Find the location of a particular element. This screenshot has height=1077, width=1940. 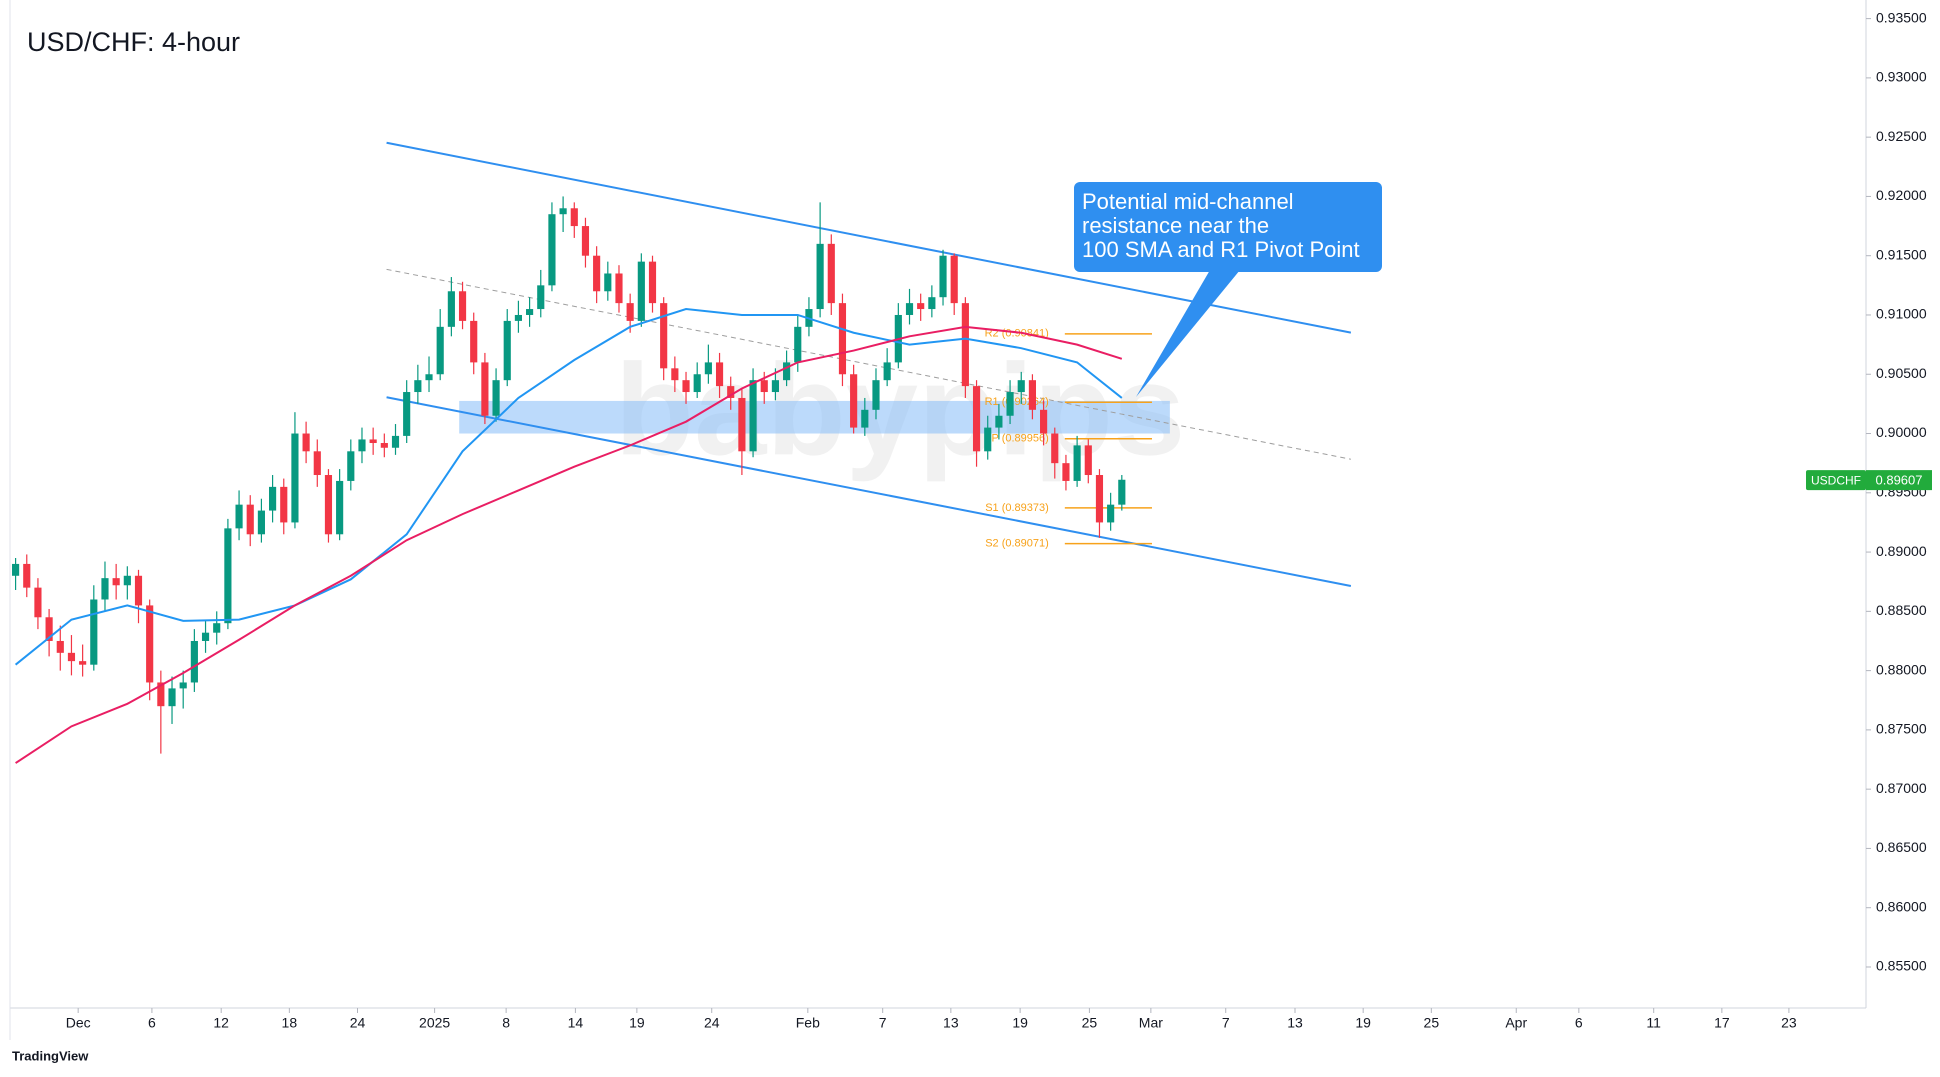

callout-text: resistance near the is located at coordinates (1175, 225).